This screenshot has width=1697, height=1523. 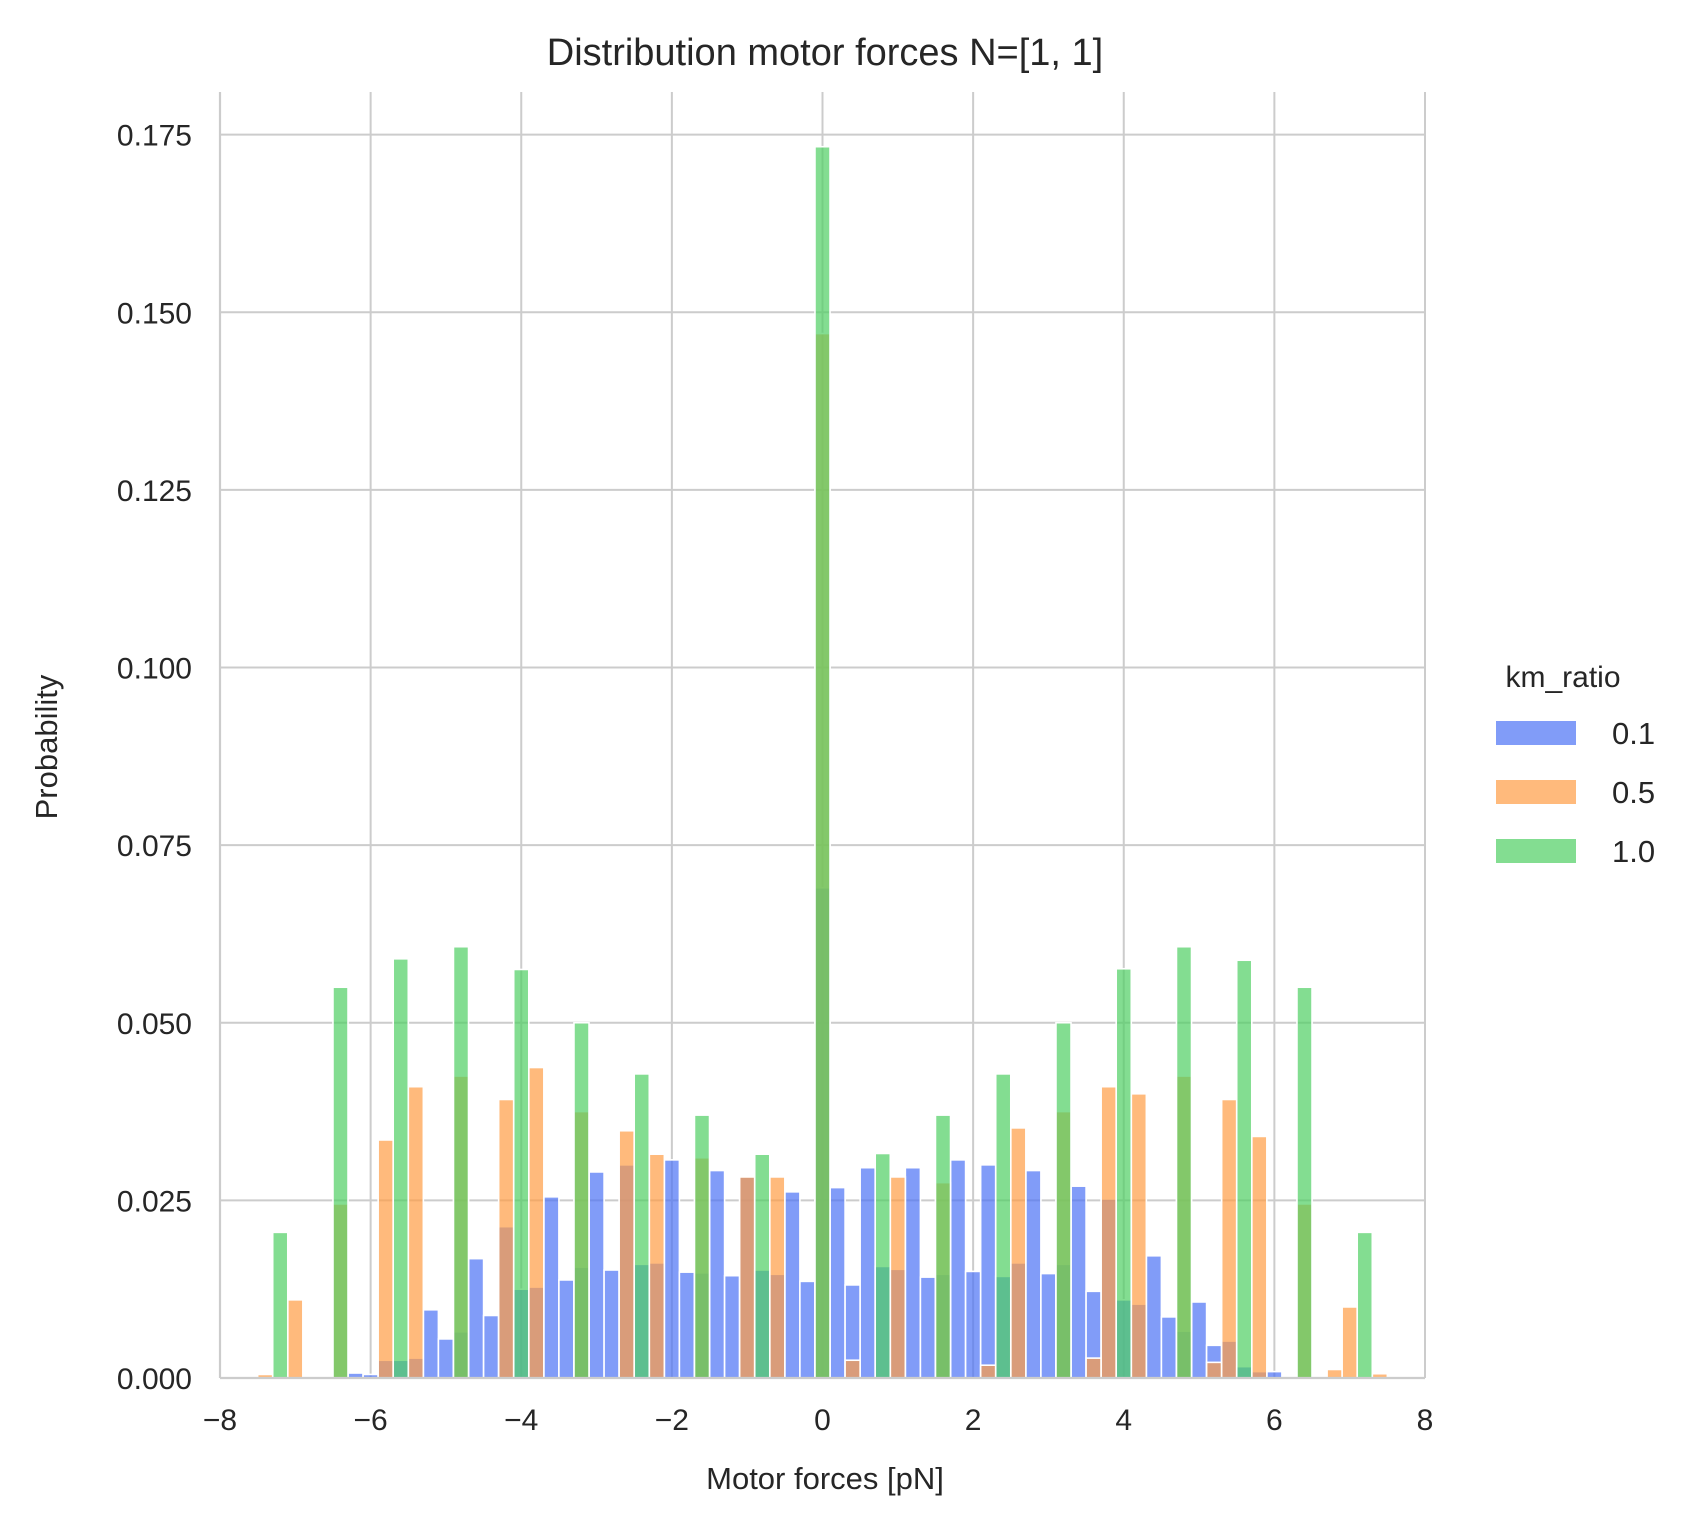 I want to click on x-tick-label: 2, so click(x=973, y=1420).